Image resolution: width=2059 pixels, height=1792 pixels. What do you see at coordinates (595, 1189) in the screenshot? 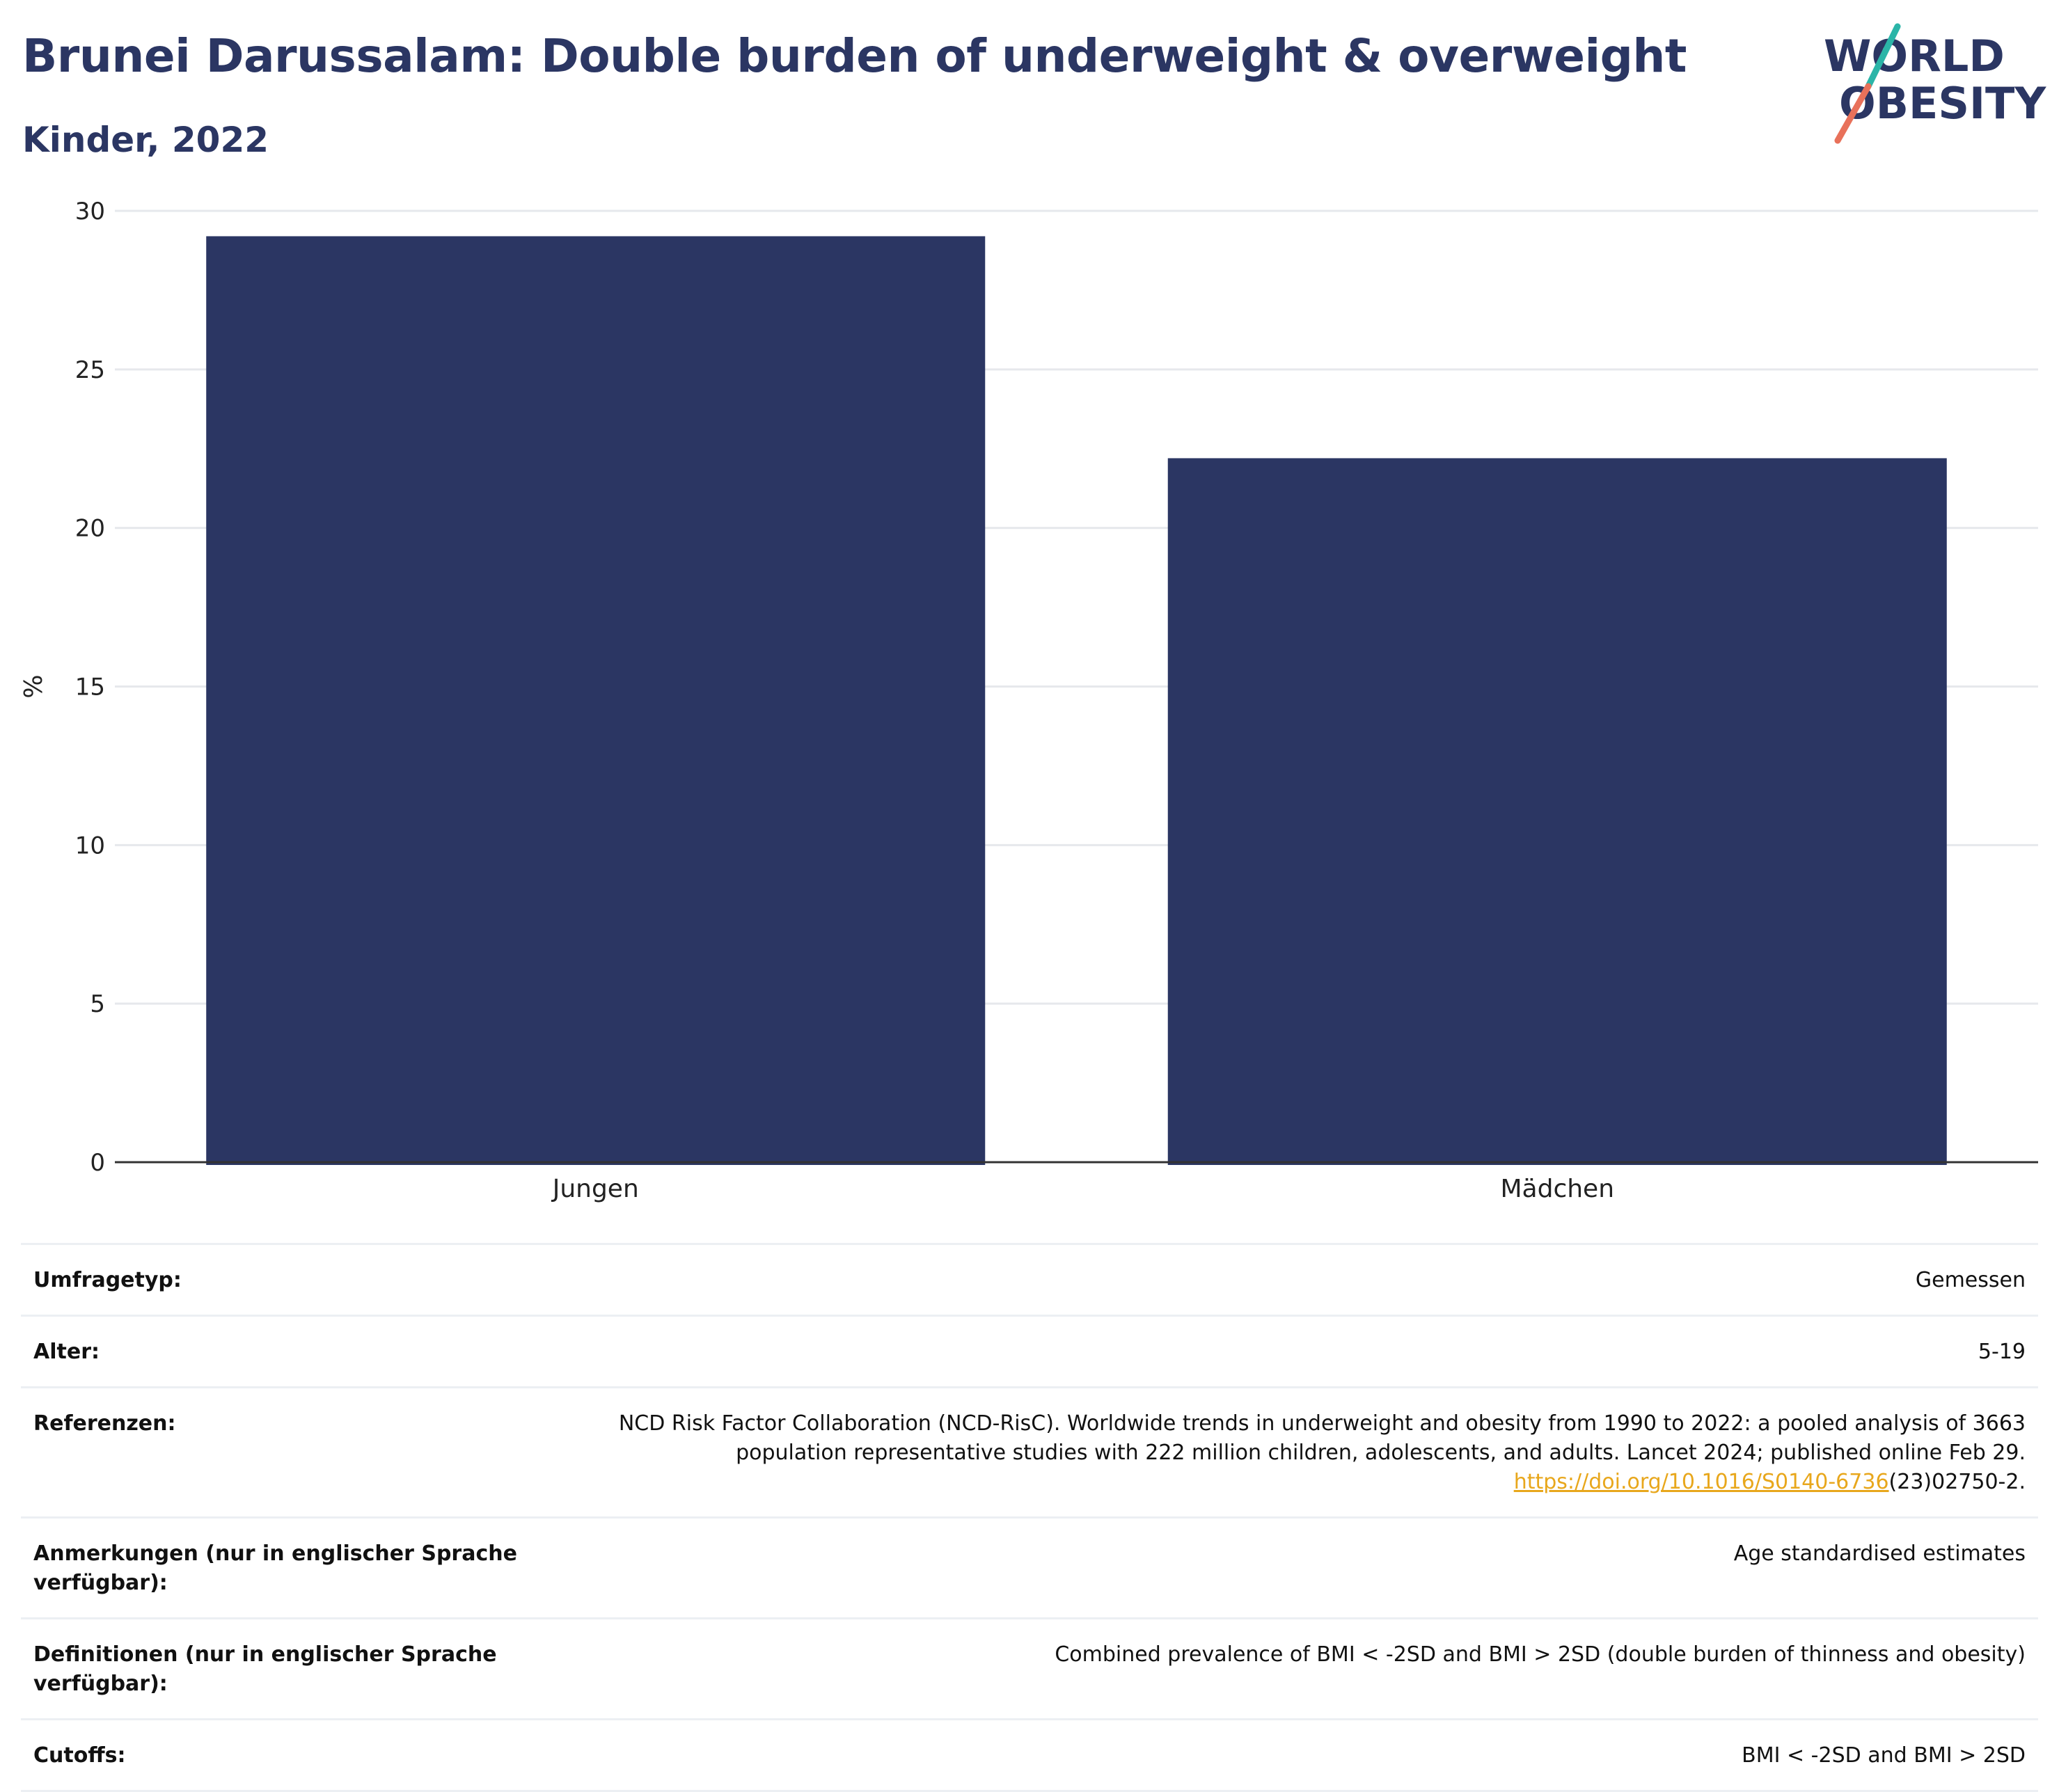
I see `x-category-label: Jungen` at bounding box center [595, 1189].